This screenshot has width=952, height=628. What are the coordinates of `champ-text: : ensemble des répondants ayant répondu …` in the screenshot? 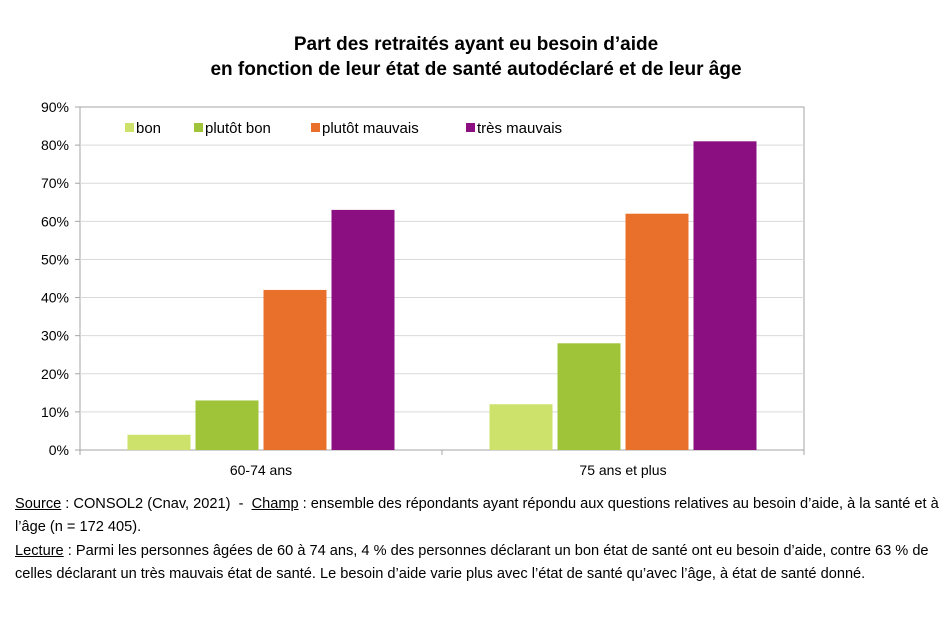 It's located at (477, 516).